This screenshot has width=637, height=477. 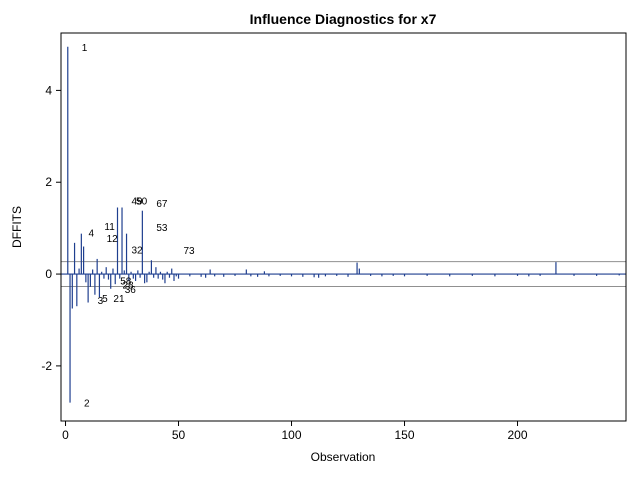 I want to click on y-tick-label--2: -2, so click(x=46, y=366).